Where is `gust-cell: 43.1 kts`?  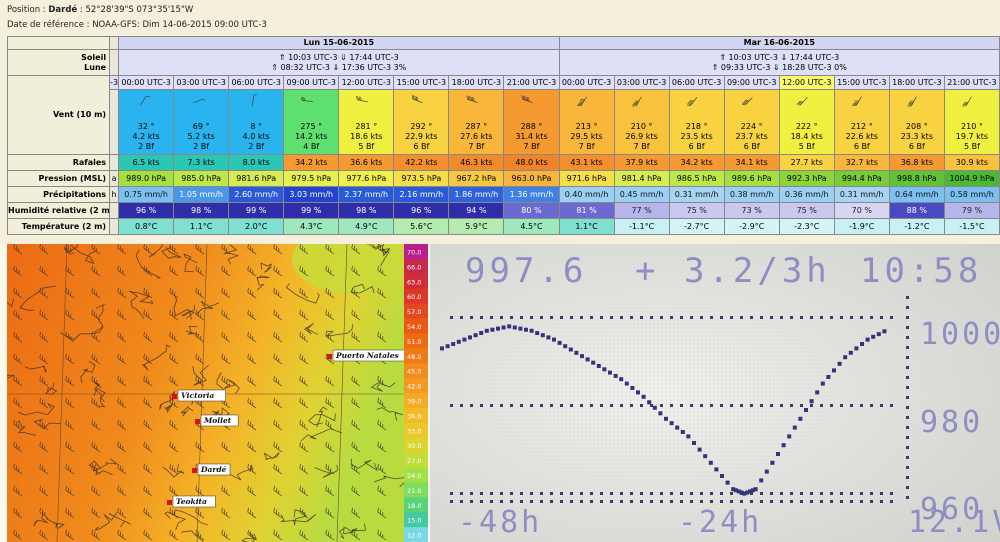
gust-cell: 43.1 kts is located at coordinates (586, 162).